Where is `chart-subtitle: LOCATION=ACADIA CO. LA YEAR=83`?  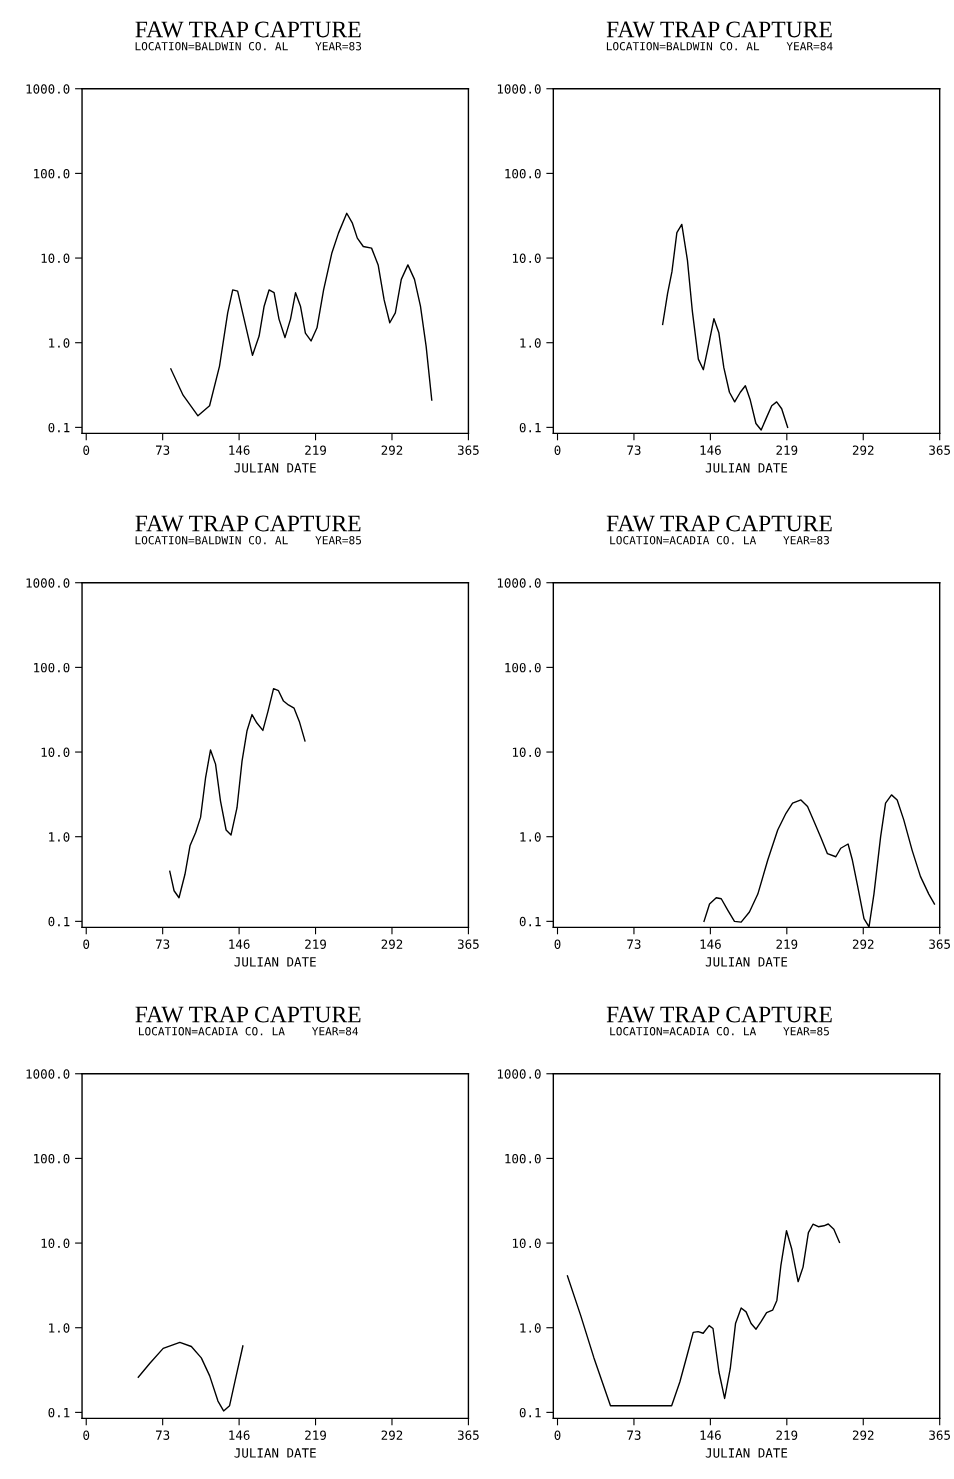 chart-subtitle: LOCATION=ACADIA CO. LA YEAR=83 is located at coordinates (719, 540).